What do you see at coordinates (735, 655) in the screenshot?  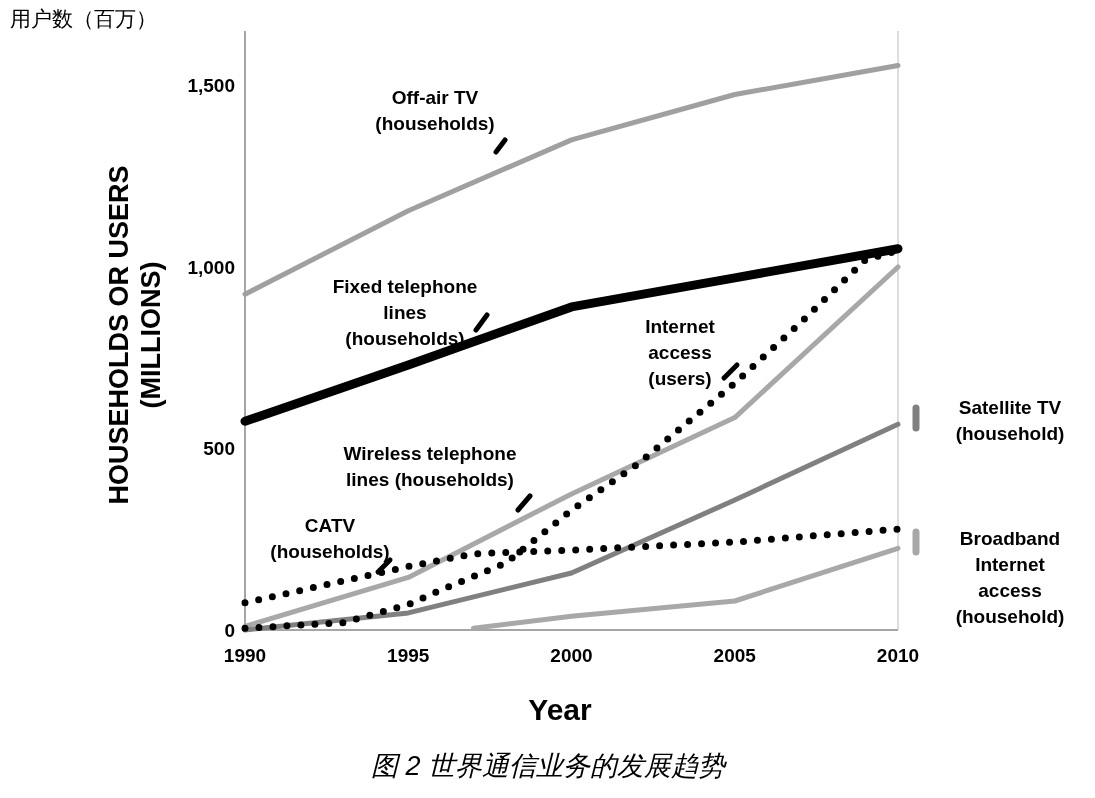 I see `x-tick-label: 2005` at bounding box center [735, 655].